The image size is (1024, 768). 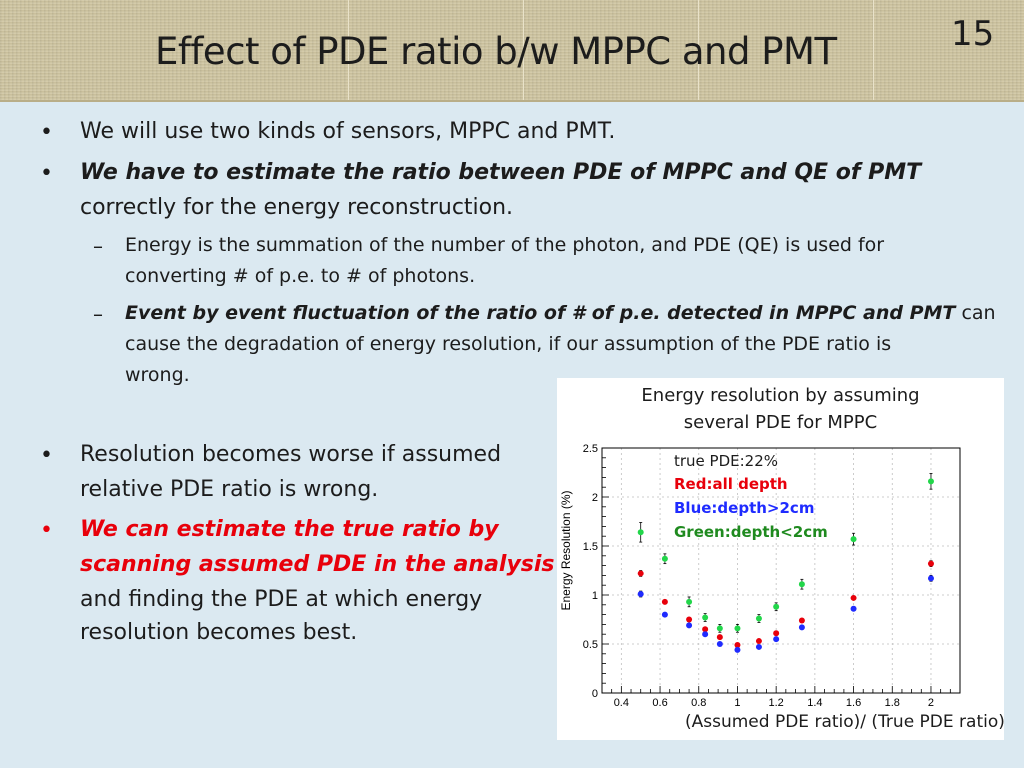 I want to click on legend-blue: Blue:depth>2cm, so click(x=744, y=508).